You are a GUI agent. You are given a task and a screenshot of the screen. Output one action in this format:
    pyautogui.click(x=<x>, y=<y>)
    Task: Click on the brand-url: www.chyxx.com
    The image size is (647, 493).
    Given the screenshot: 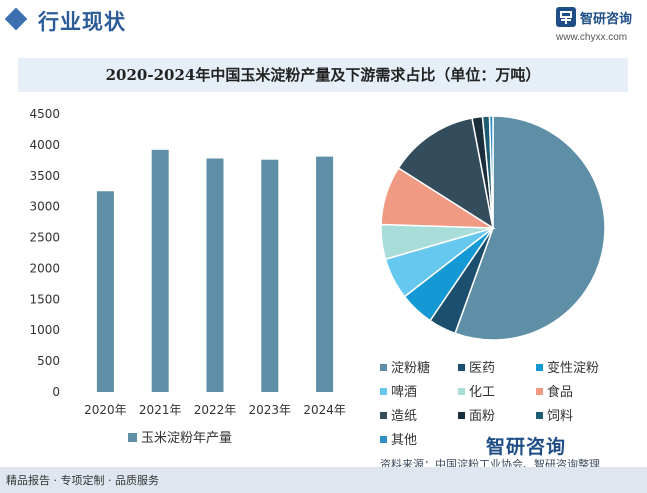 What is the action you would take?
    pyautogui.click(x=592, y=37)
    